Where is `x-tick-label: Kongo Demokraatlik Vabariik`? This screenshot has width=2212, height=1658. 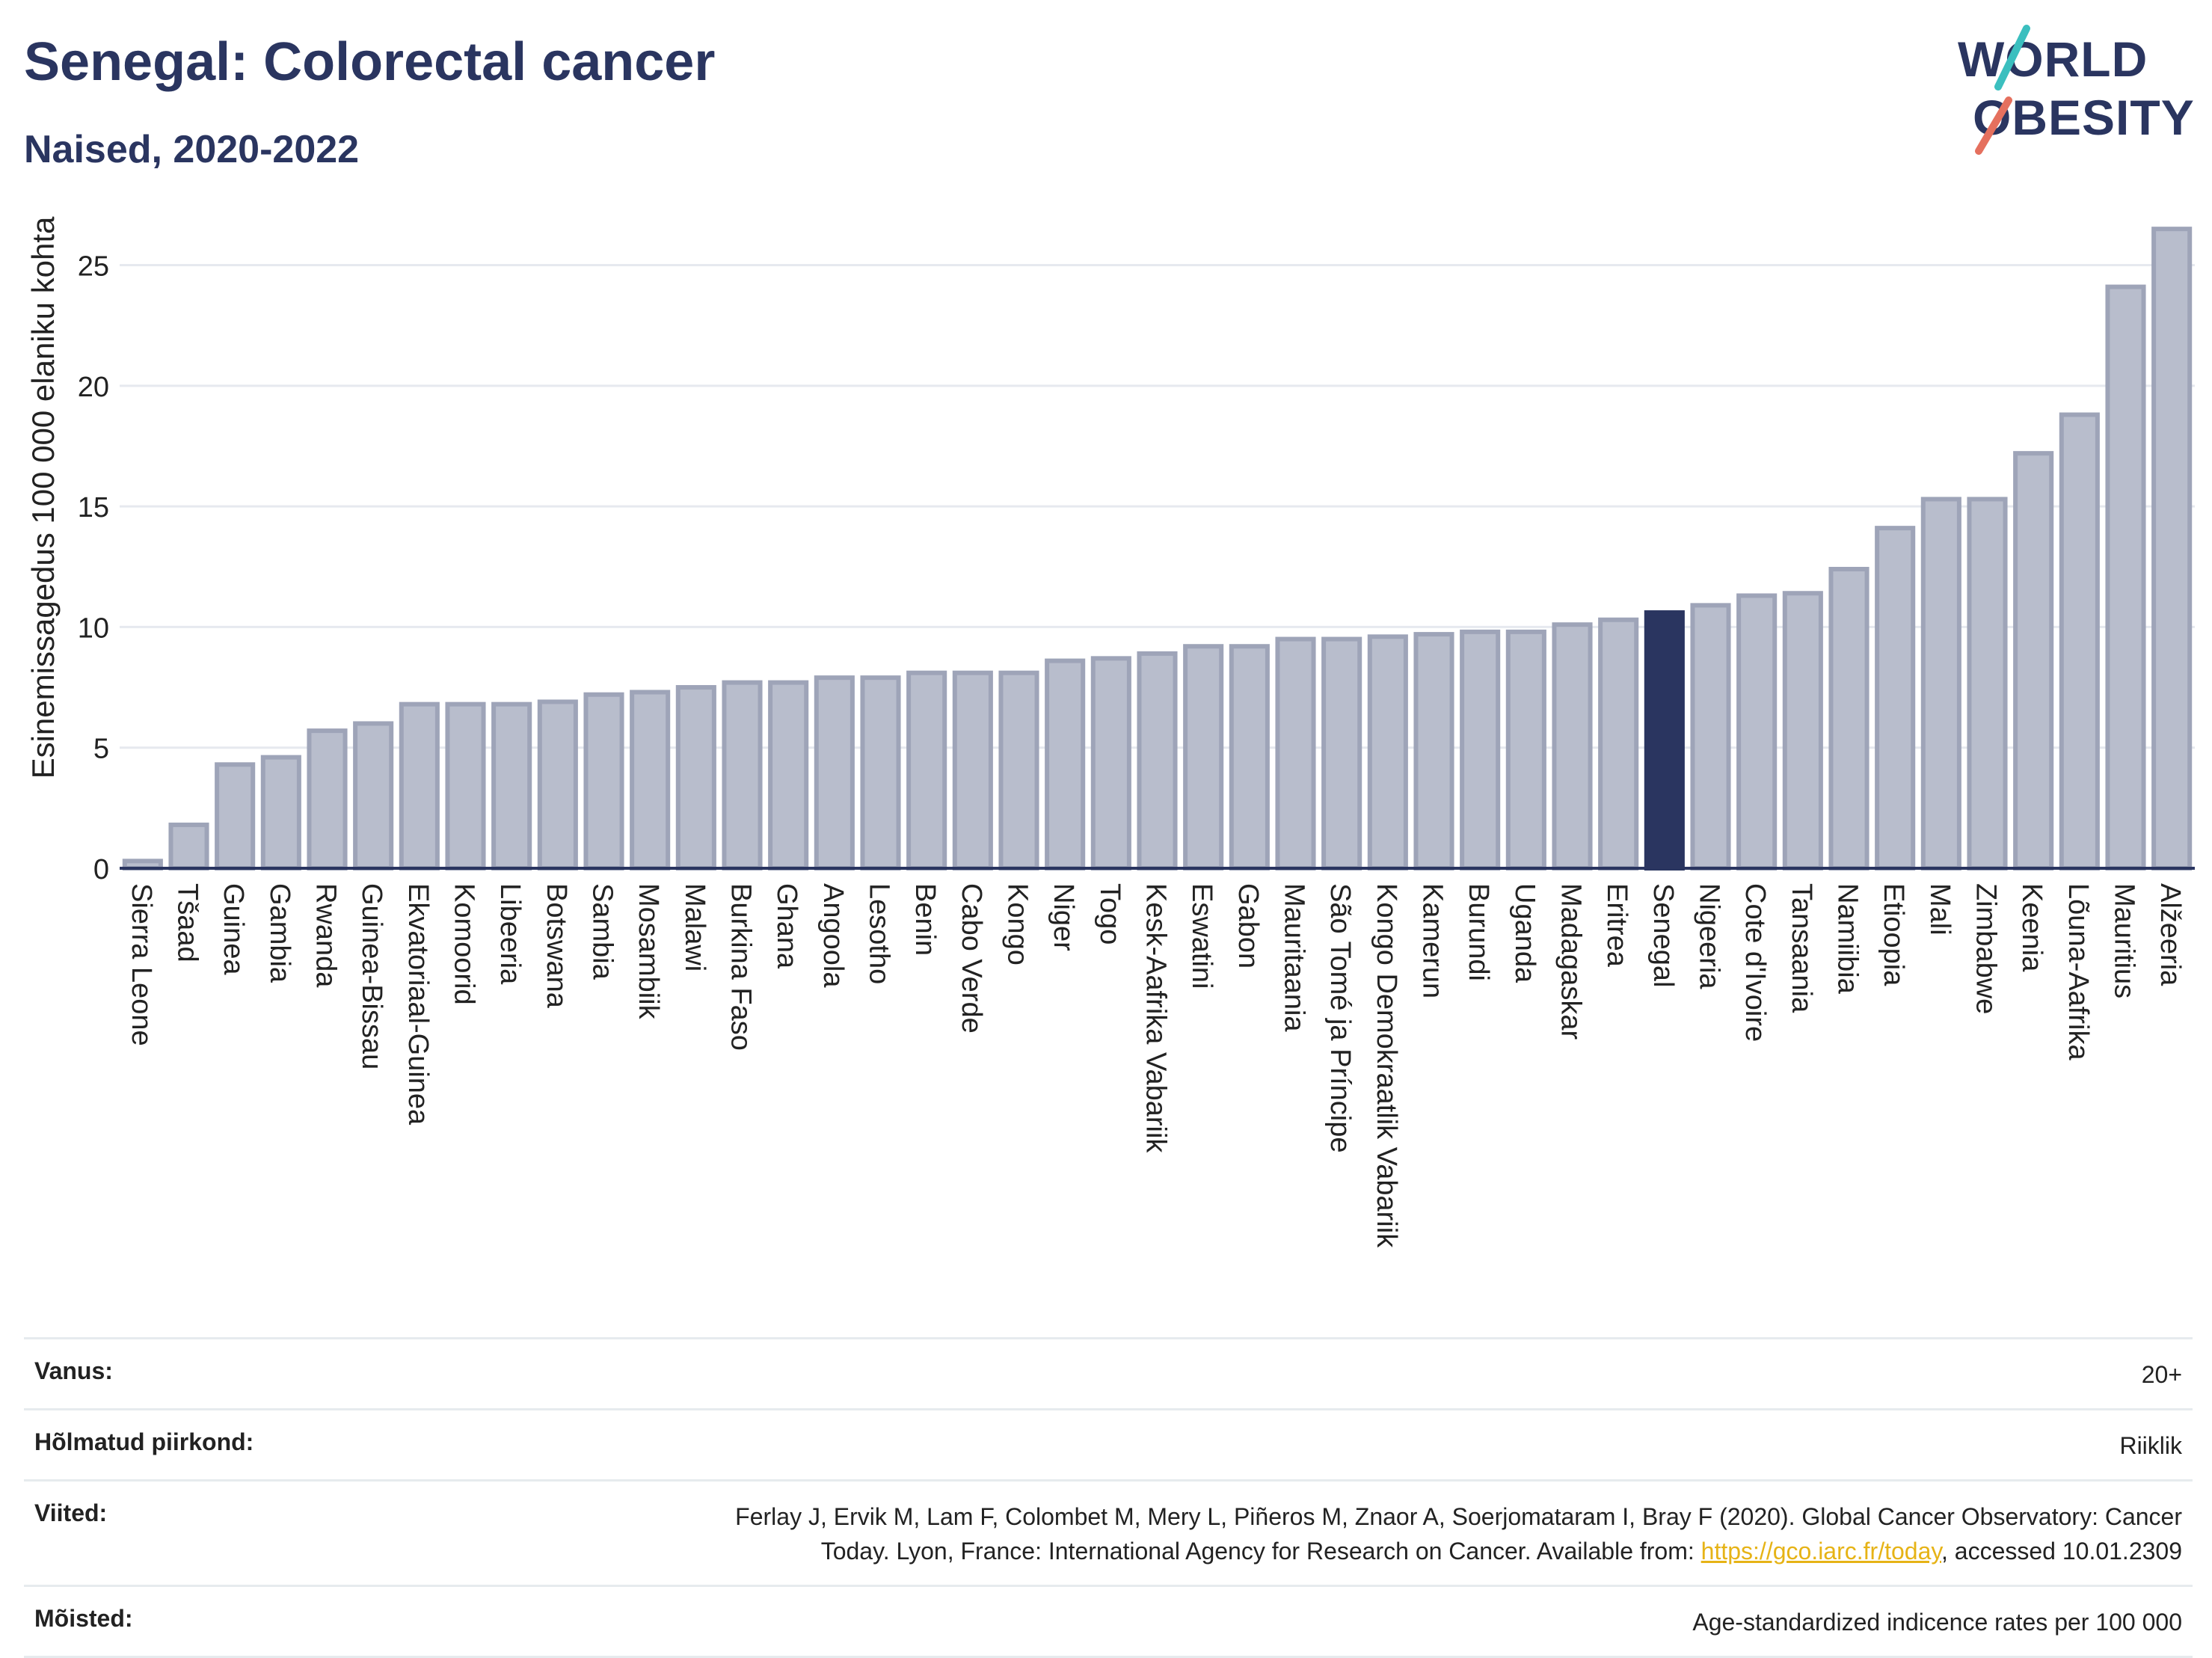
x-tick-label: Kongo Demokraatlik Vabariik is located at coordinates (1386, 1065).